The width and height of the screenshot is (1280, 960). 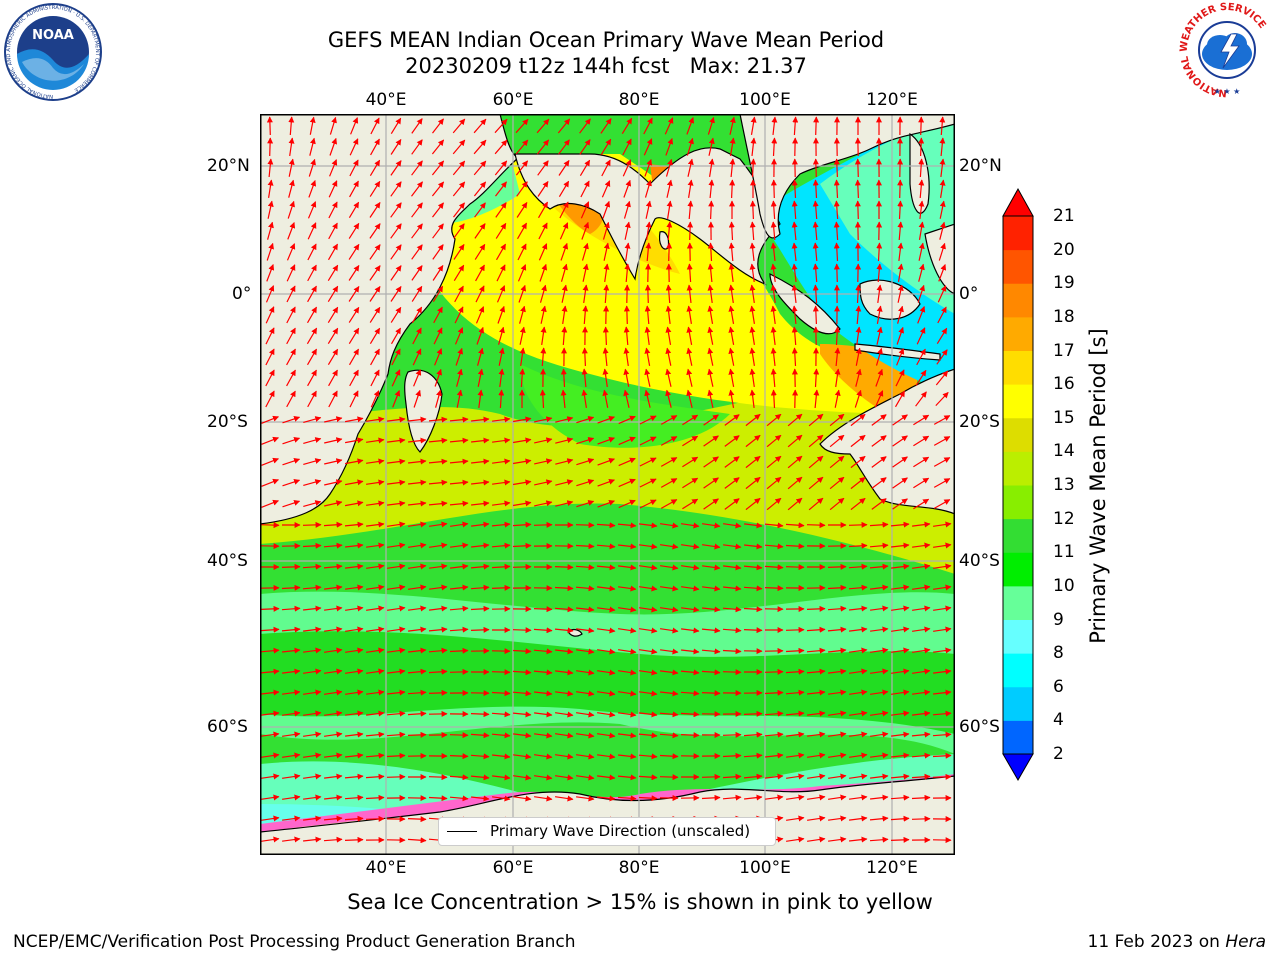 What do you see at coordinates (242, 294) in the screenshot?
I see `tick-left-0: 0°` at bounding box center [242, 294].